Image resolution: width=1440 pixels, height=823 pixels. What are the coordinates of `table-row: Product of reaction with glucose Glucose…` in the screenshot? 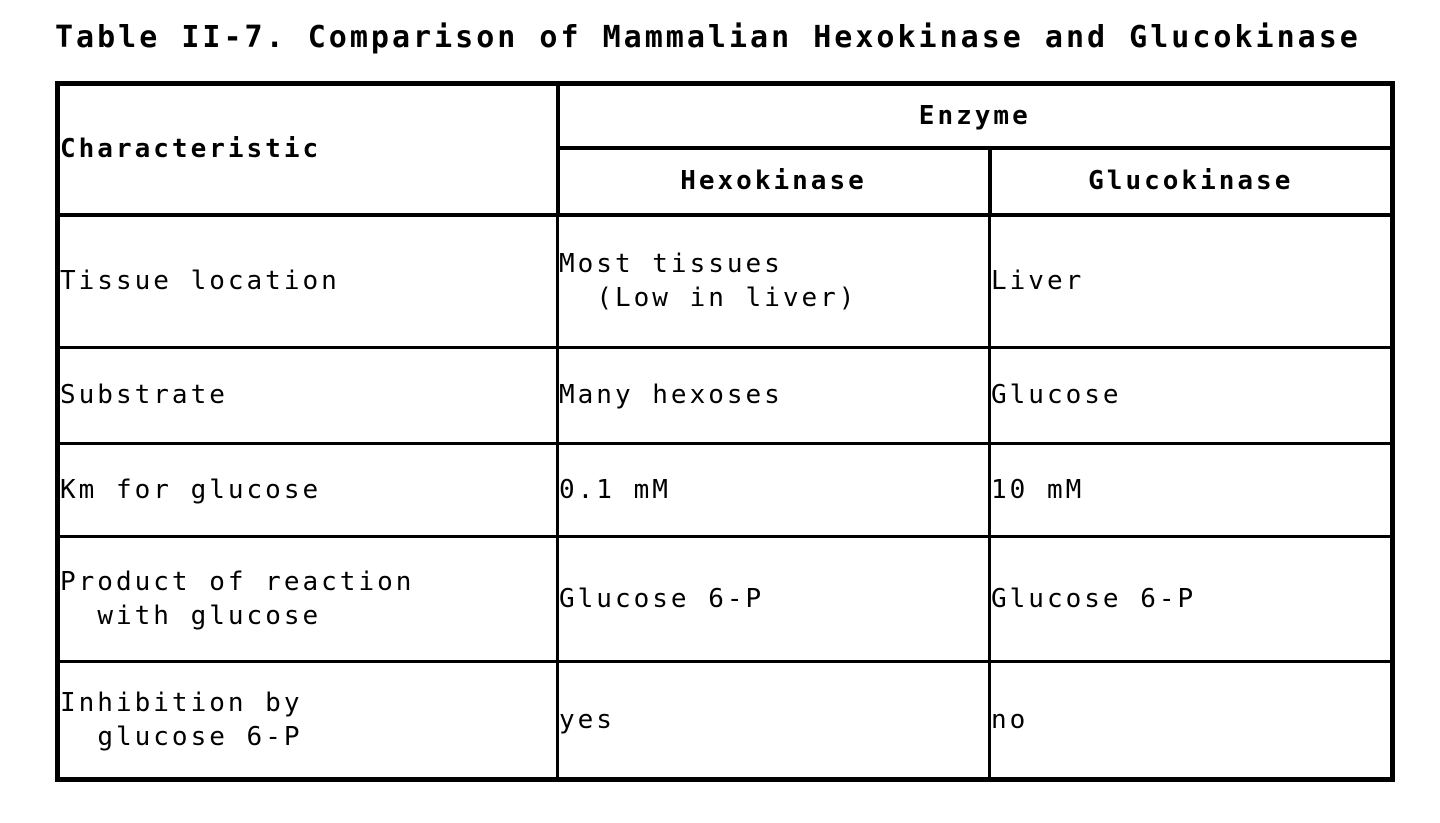 It's located at (725, 599).